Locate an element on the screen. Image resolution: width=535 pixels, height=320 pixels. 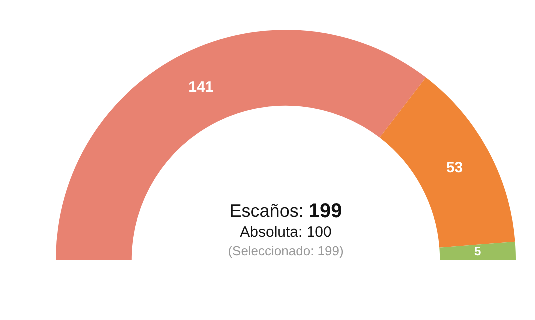
text: (Seleccionado: 199) is located at coordinates (286, 251).